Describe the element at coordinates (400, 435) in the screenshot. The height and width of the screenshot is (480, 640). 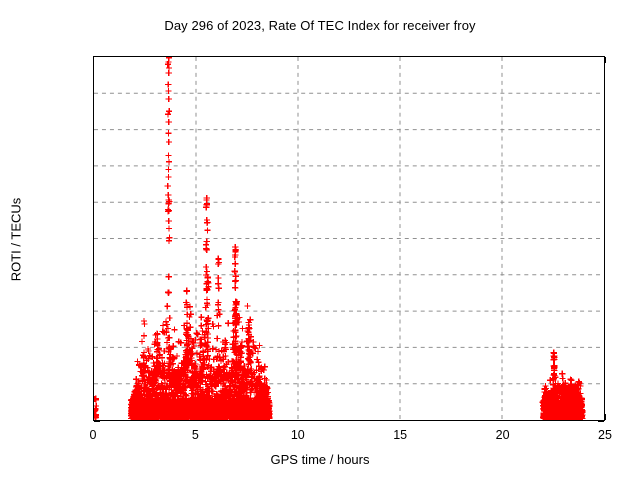
I see `x-tick-label: 15` at that location.